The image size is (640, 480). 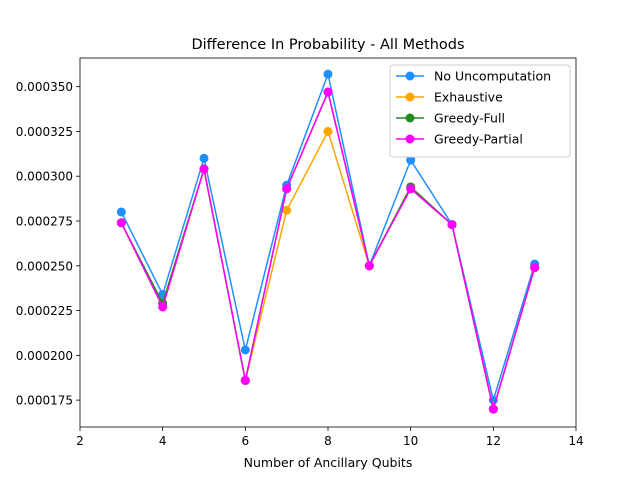 What do you see at coordinates (493, 441) in the screenshot?
I see `x-tick-label: 12` at bounding box center [493, 441].